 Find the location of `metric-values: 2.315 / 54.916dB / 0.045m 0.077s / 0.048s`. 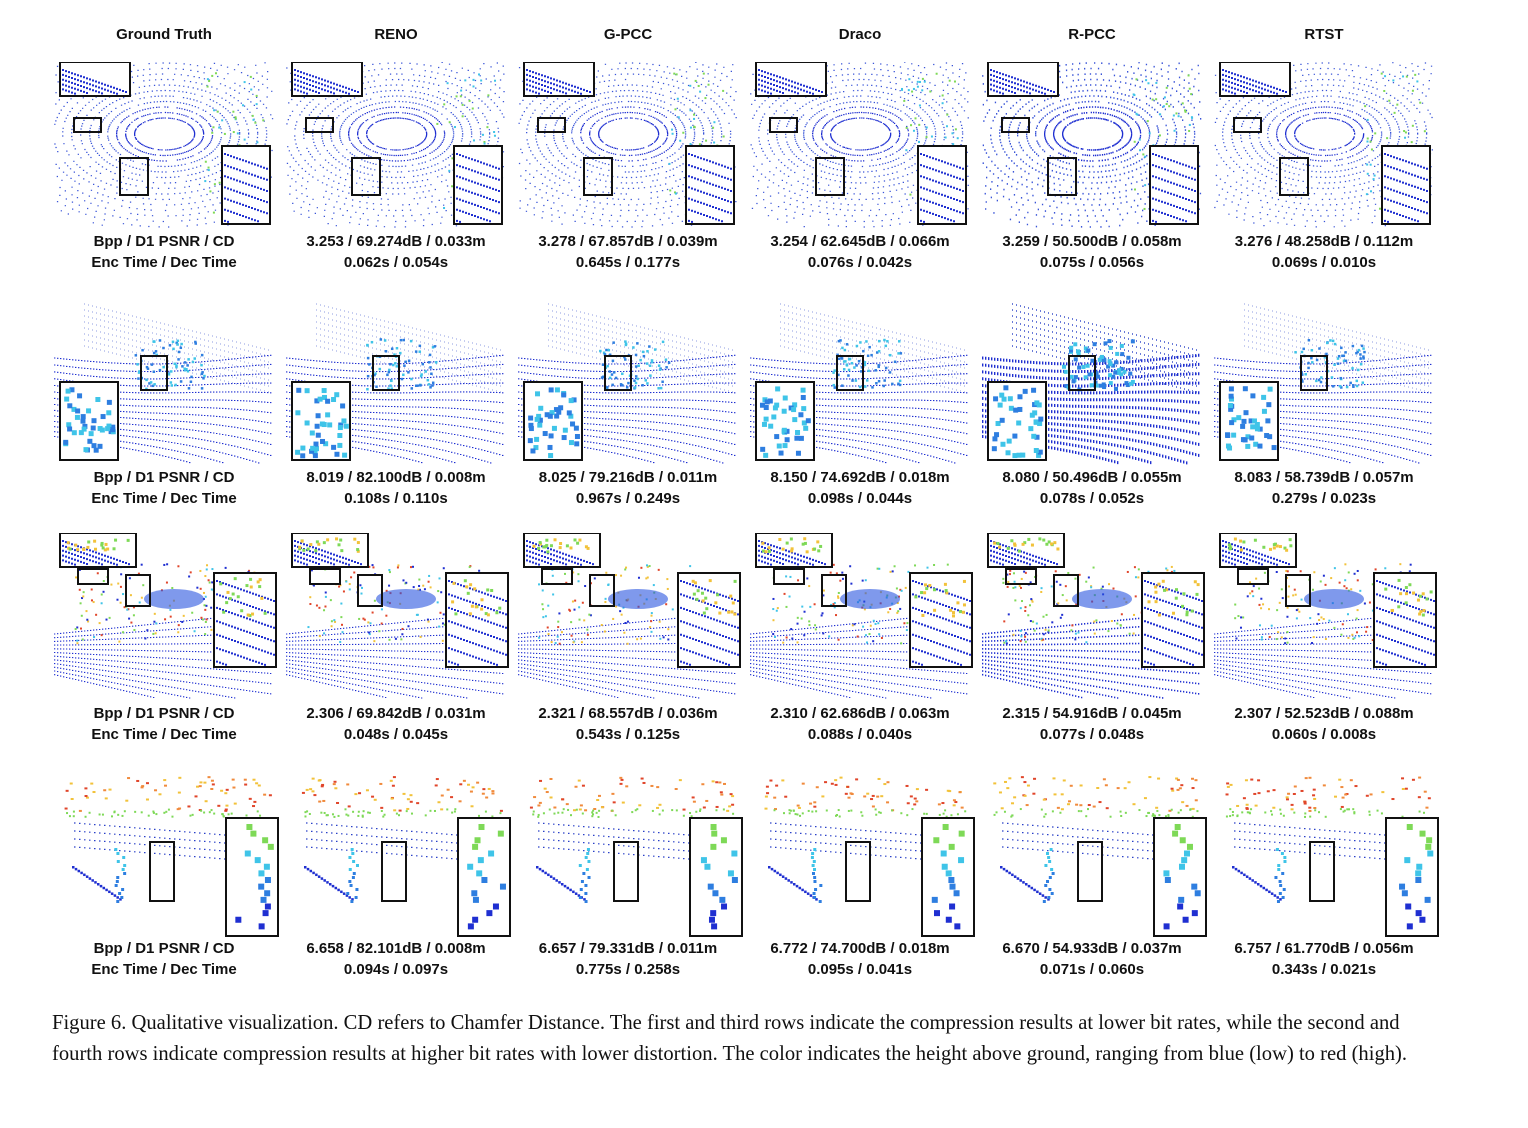

metric-values: 2.315 / 54.916dB / 0.045m 0.077s / 0.048s is located at coordinates (1092, 724).